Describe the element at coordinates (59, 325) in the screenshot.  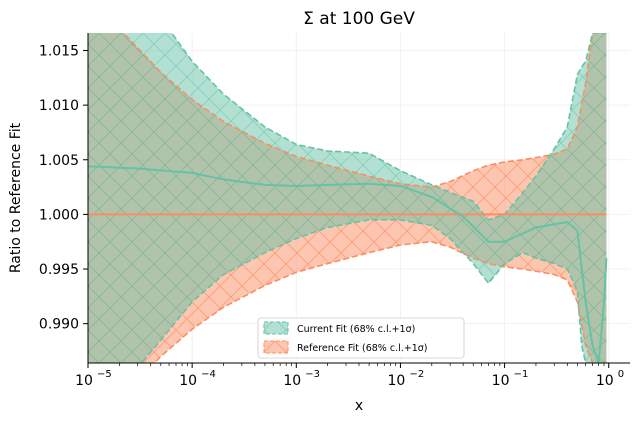
I see `y-tick-label-0: 0.990` at that location.